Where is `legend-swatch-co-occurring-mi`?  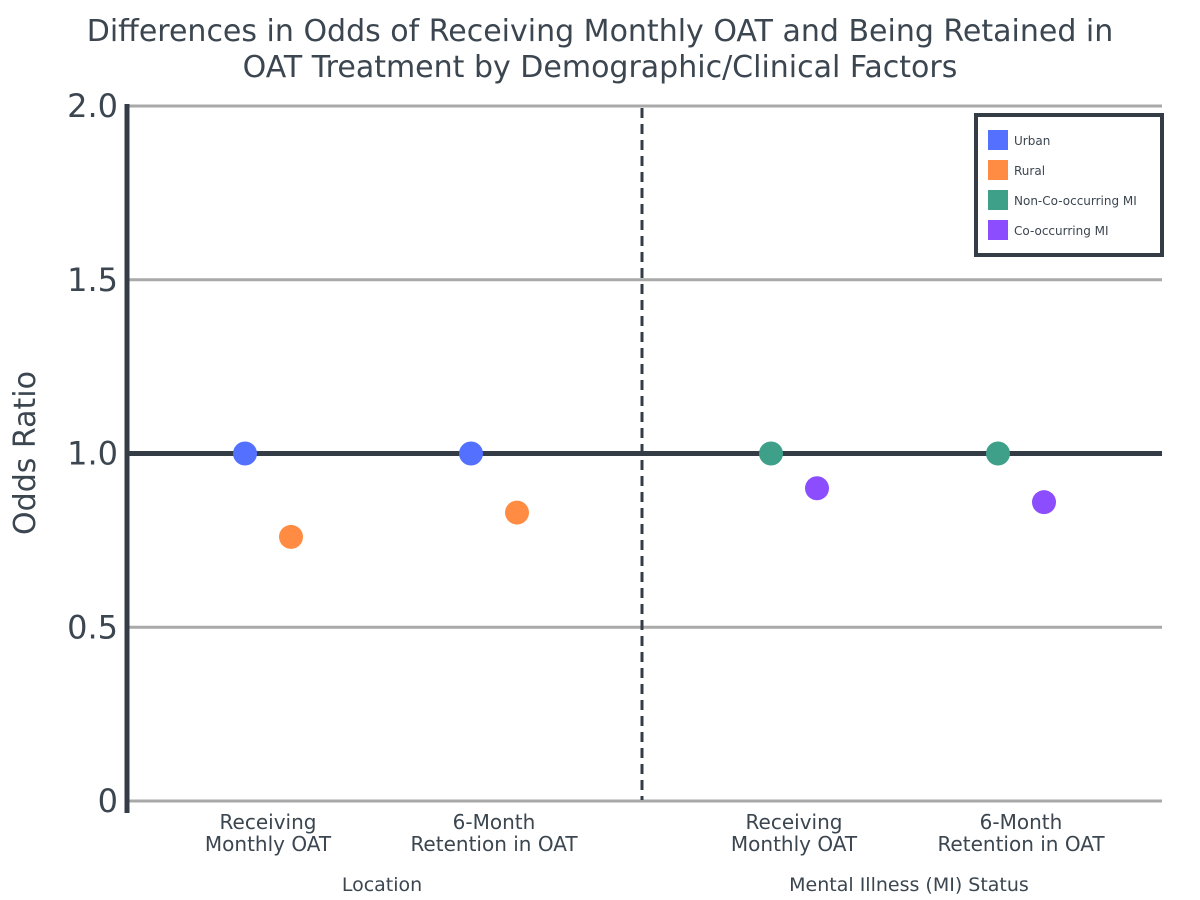 legend-swatch-co-occurring-mi is located at coordinates (998, 230).